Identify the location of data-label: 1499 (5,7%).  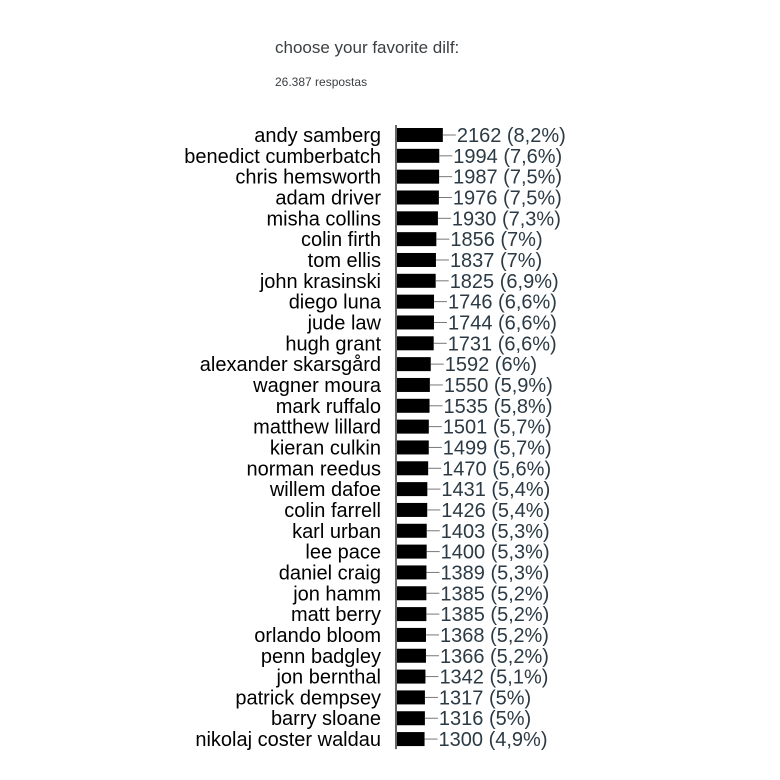
(497, 448).